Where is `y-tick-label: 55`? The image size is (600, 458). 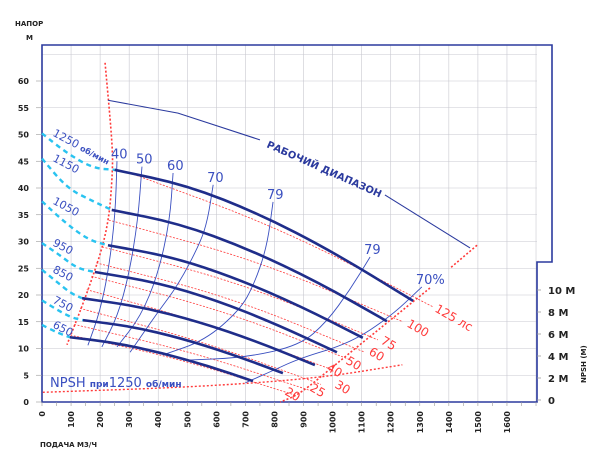 y-tick-label: 55 is located at coordinates (24, 108).